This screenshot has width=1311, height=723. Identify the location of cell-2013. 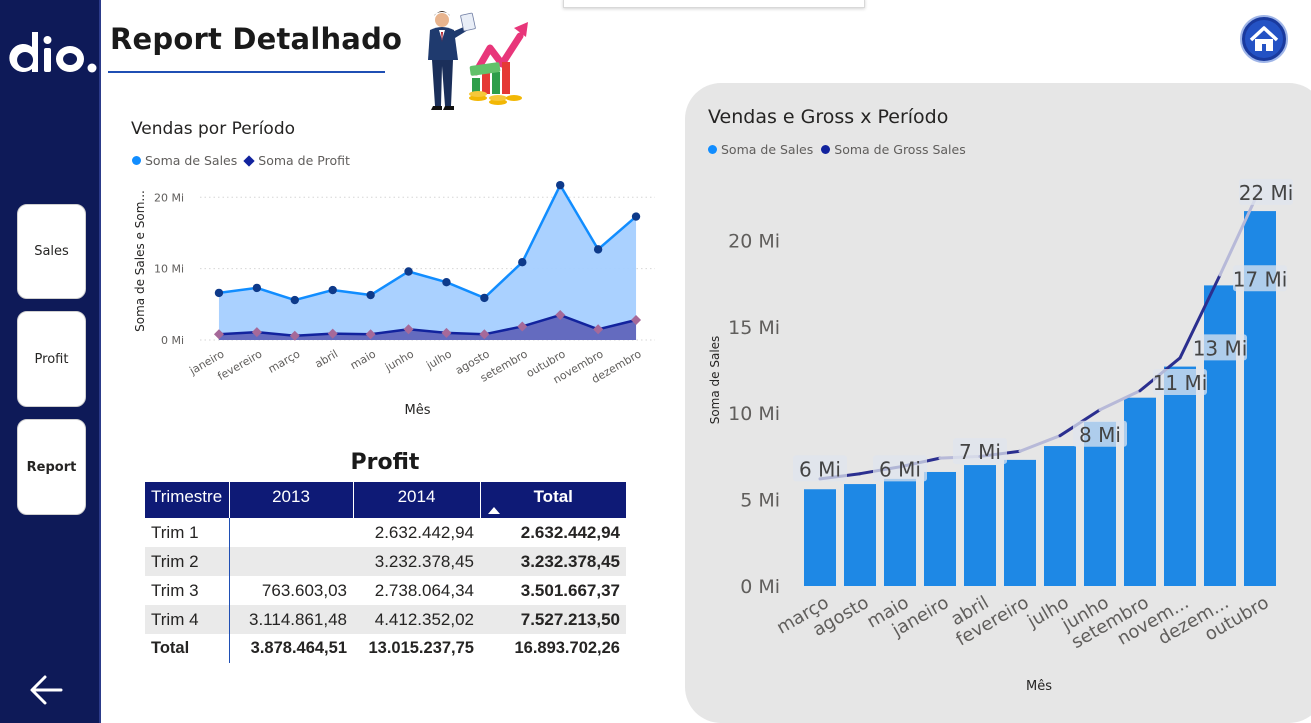
(291, 532).